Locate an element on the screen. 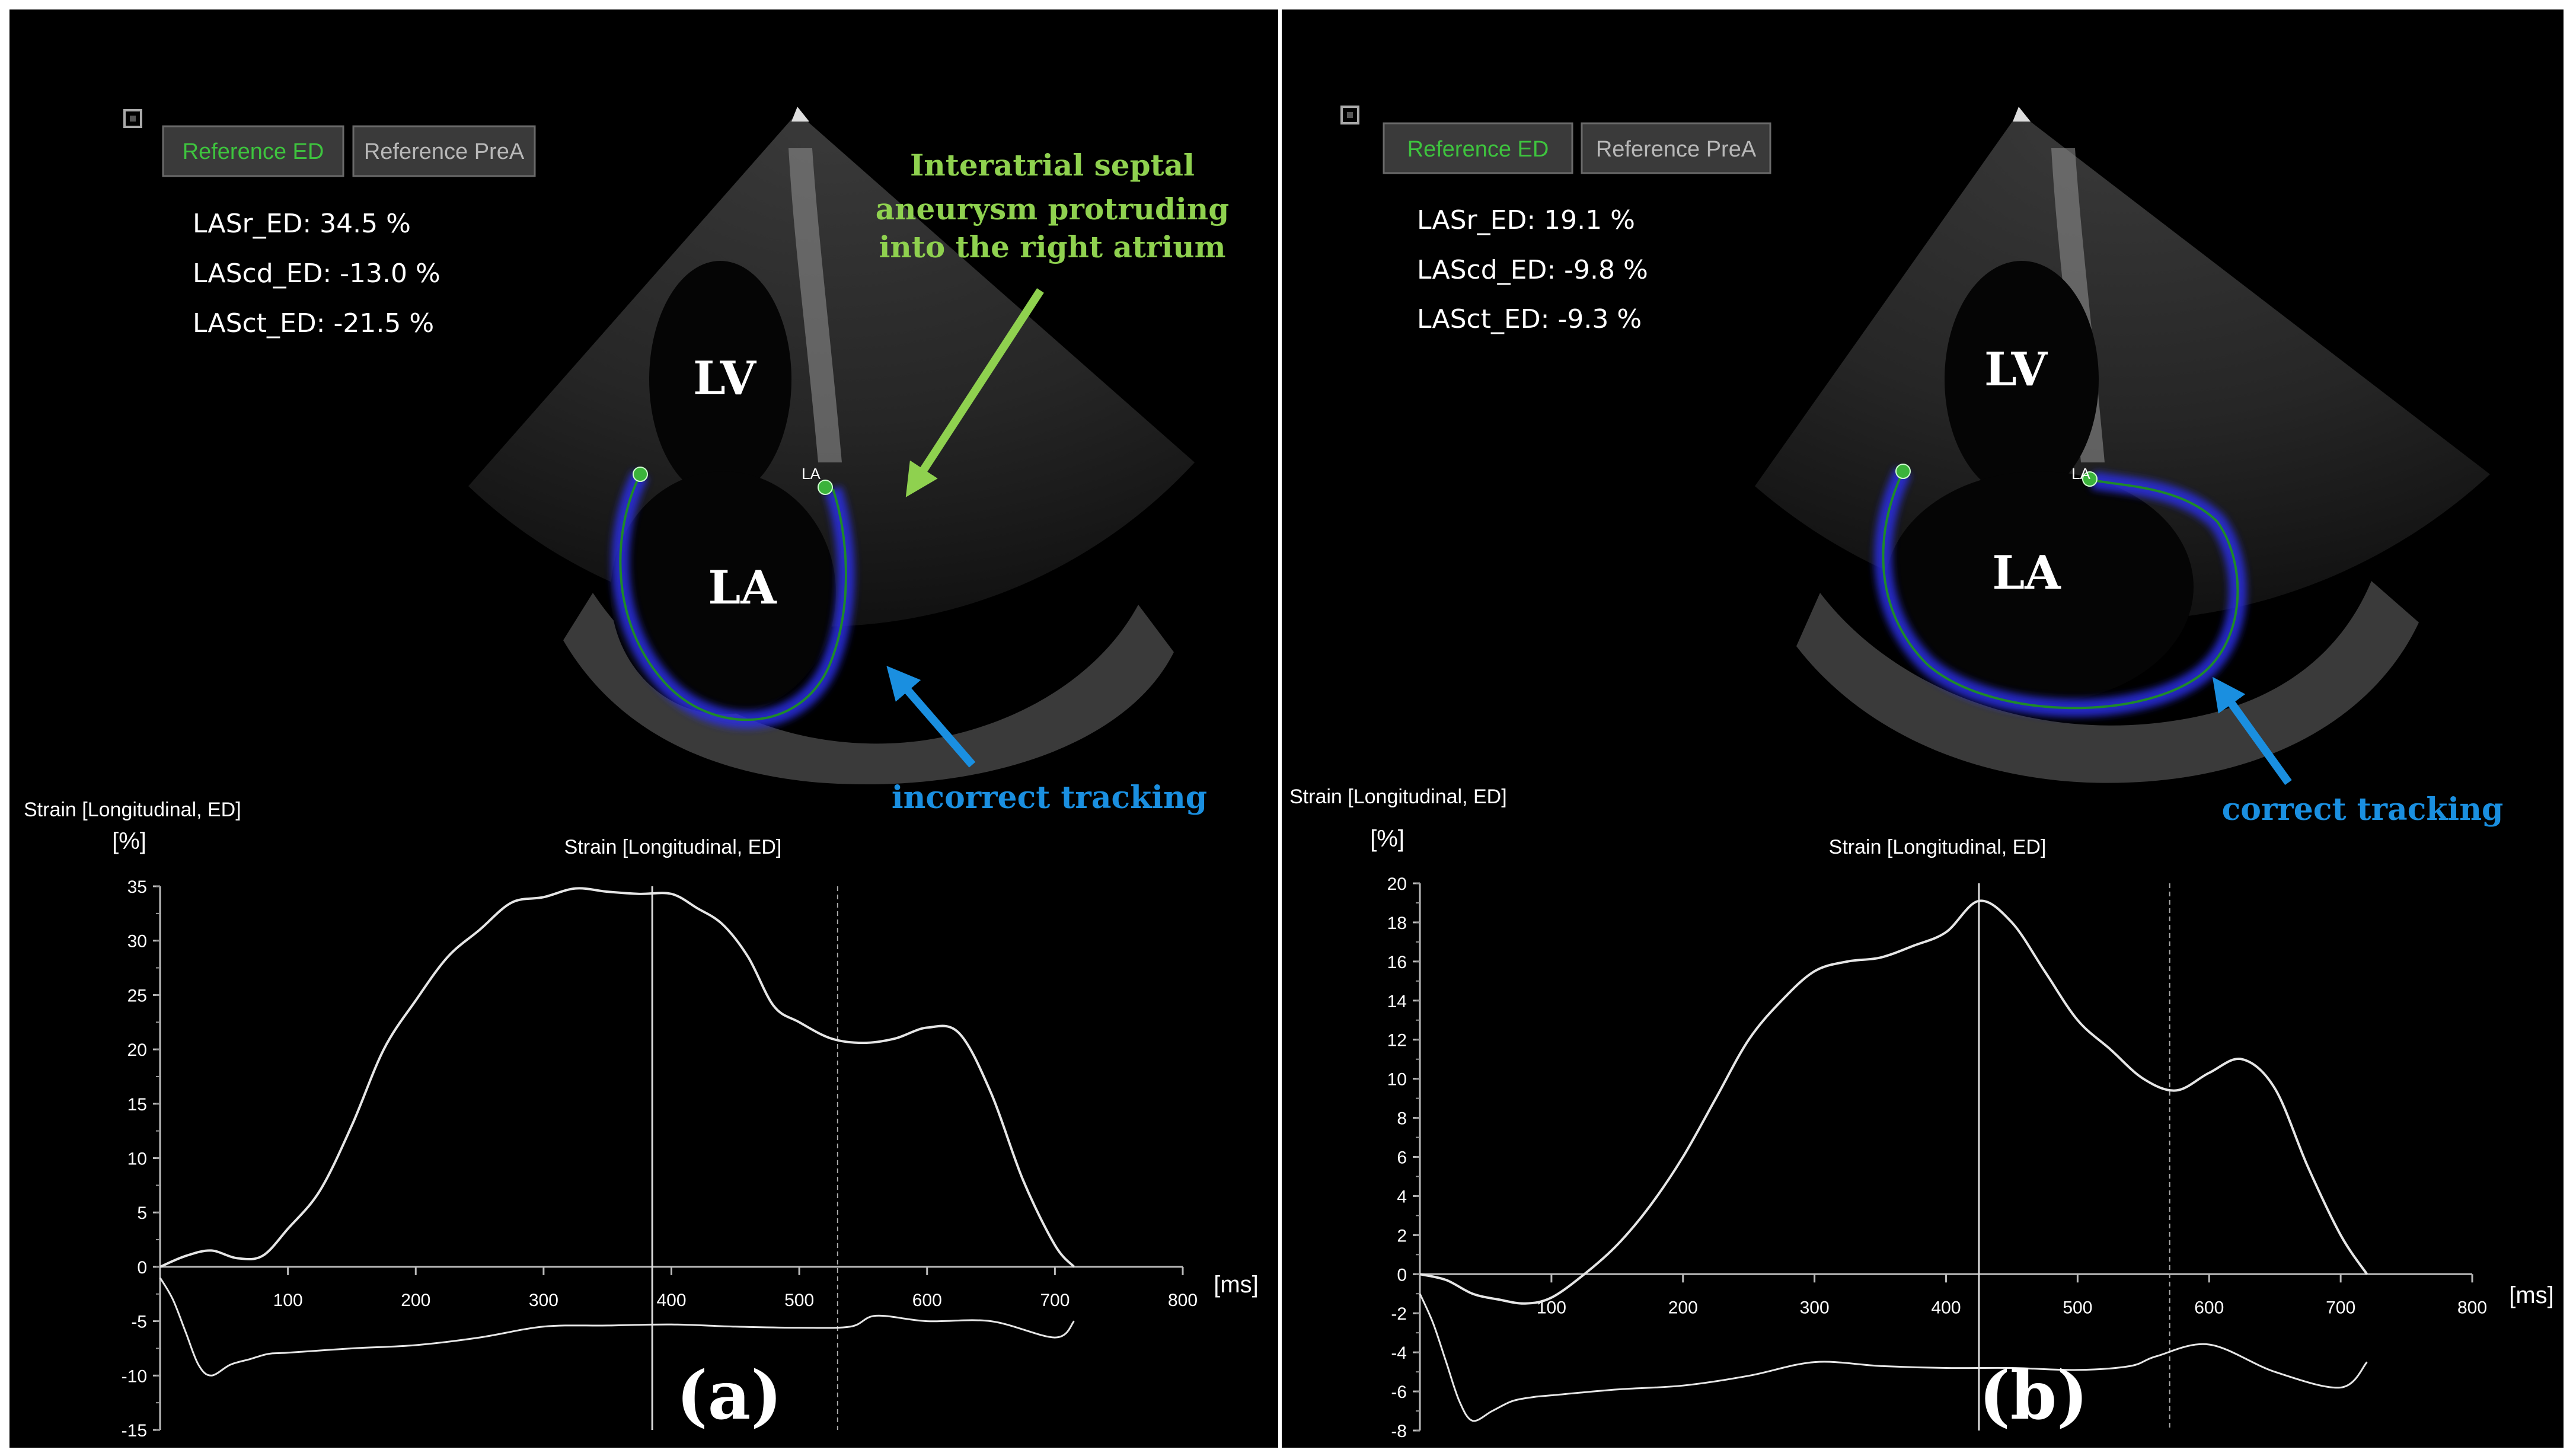  reference-ed-button-b: Reference ED is located at coordinates (1478, 148).